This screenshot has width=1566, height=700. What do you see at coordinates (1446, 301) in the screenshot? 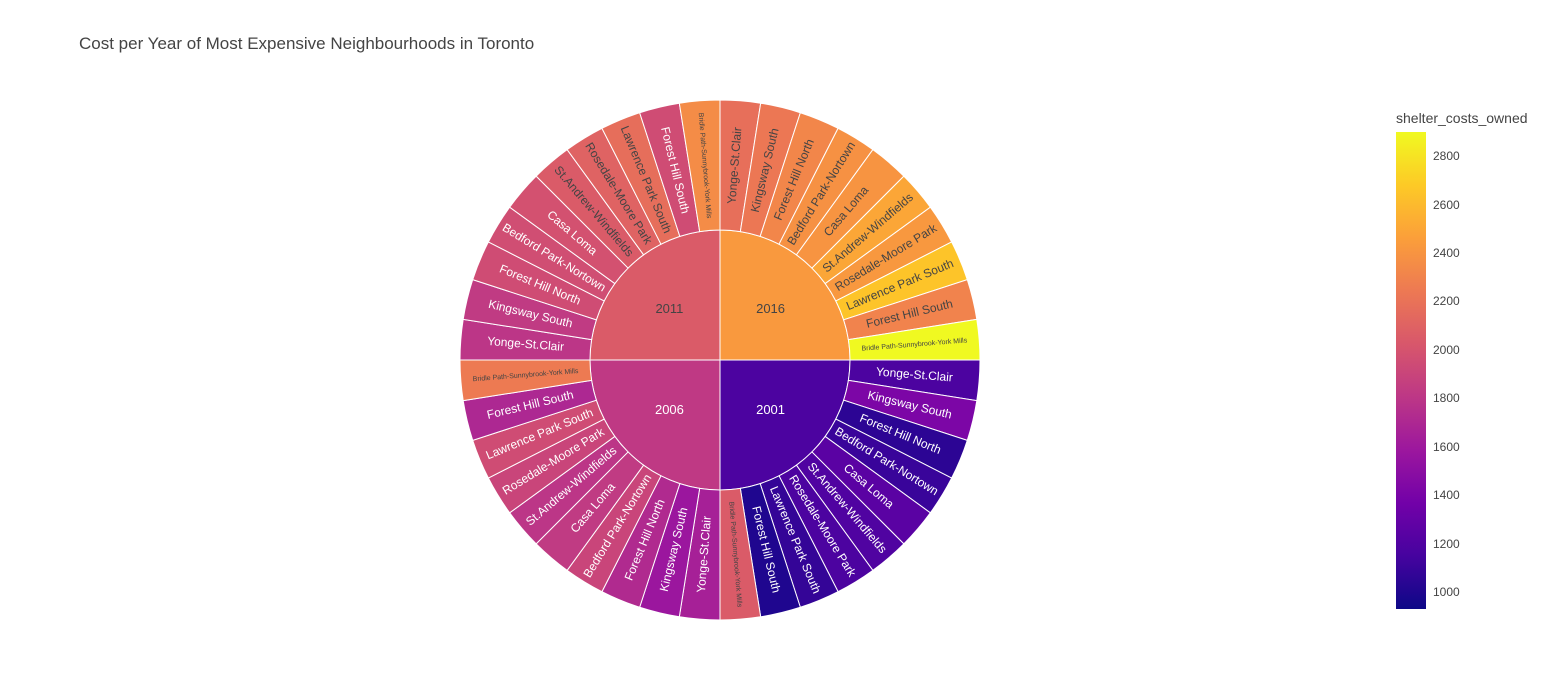
I see `colorbar-tick-label: 2200` at bounding box center [1446, 301].